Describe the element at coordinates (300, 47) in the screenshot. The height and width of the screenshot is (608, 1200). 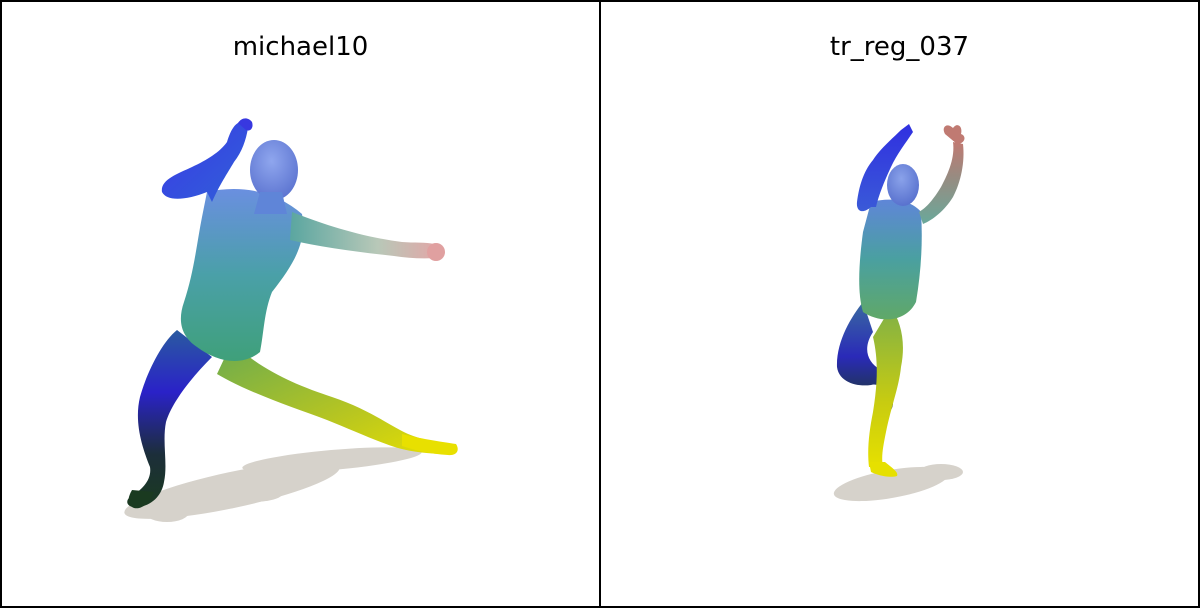
I see `viewport-title: michael10` at that location.